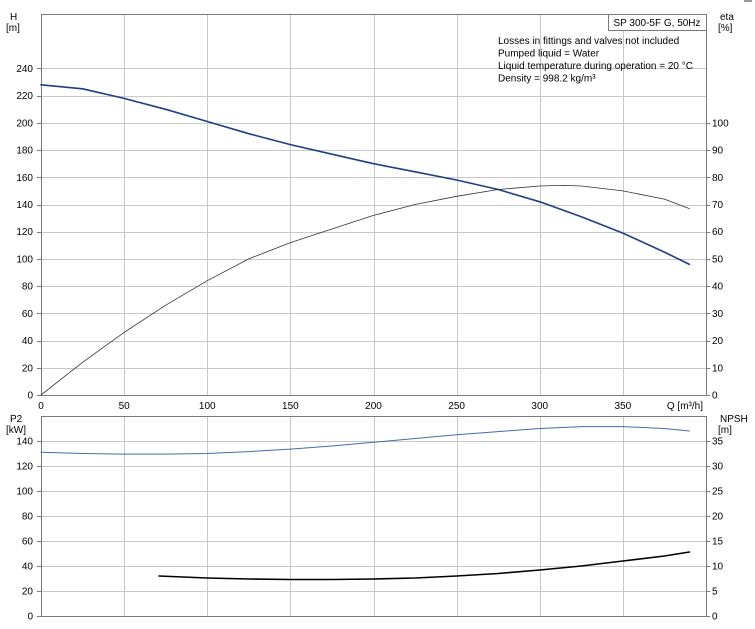 The height and width of the screenshot is (629, 755). What do you see at coordinates (727, 17) in the screenshot?
I see `y-axis-label-right: eta` at bounding box center [727, 17].